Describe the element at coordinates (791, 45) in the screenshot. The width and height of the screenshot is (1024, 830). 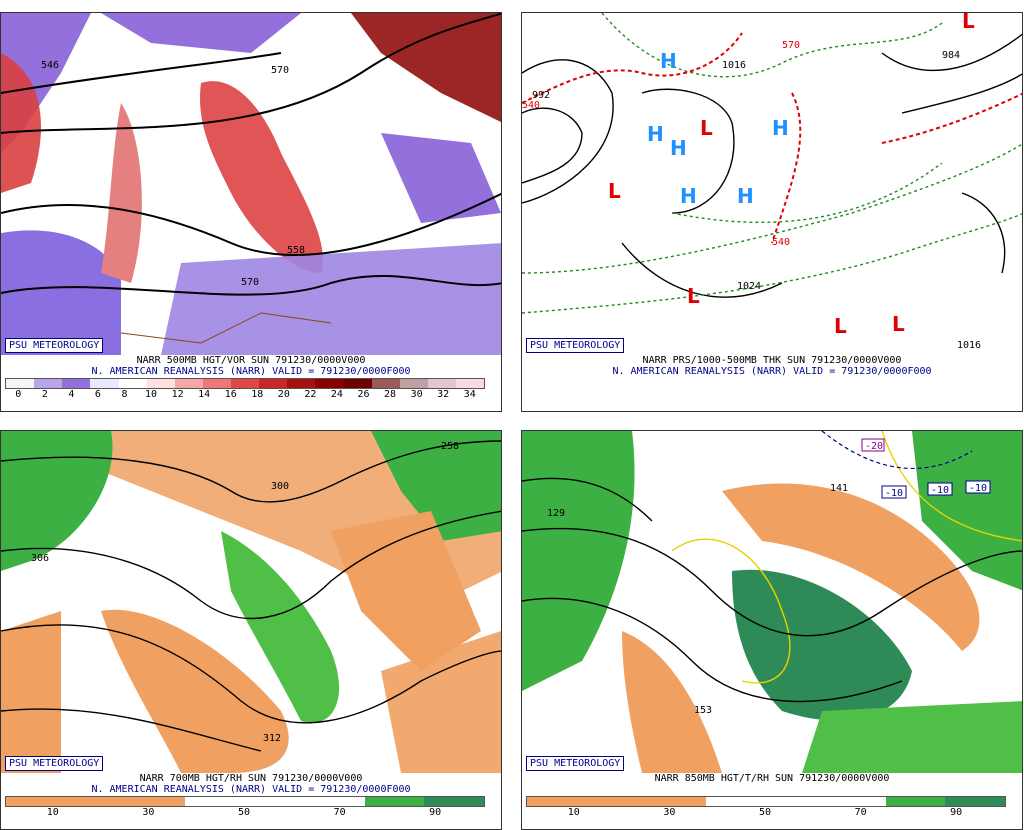
I see `thickness-label: 570` at that location.